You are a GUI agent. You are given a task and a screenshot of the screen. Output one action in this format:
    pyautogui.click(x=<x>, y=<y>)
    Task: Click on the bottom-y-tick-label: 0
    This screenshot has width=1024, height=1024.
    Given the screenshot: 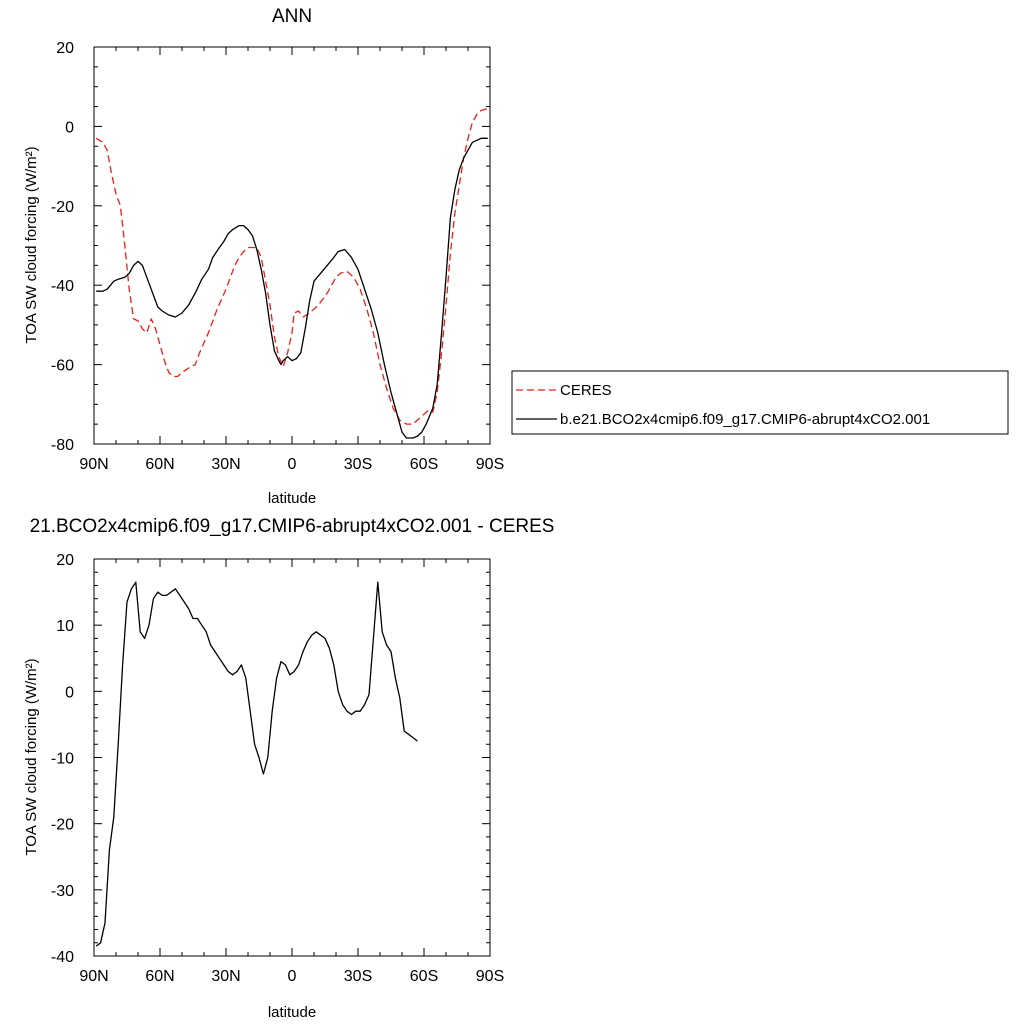 What is the action you would take?
    pyautogui.click(x=69, y=692)
    